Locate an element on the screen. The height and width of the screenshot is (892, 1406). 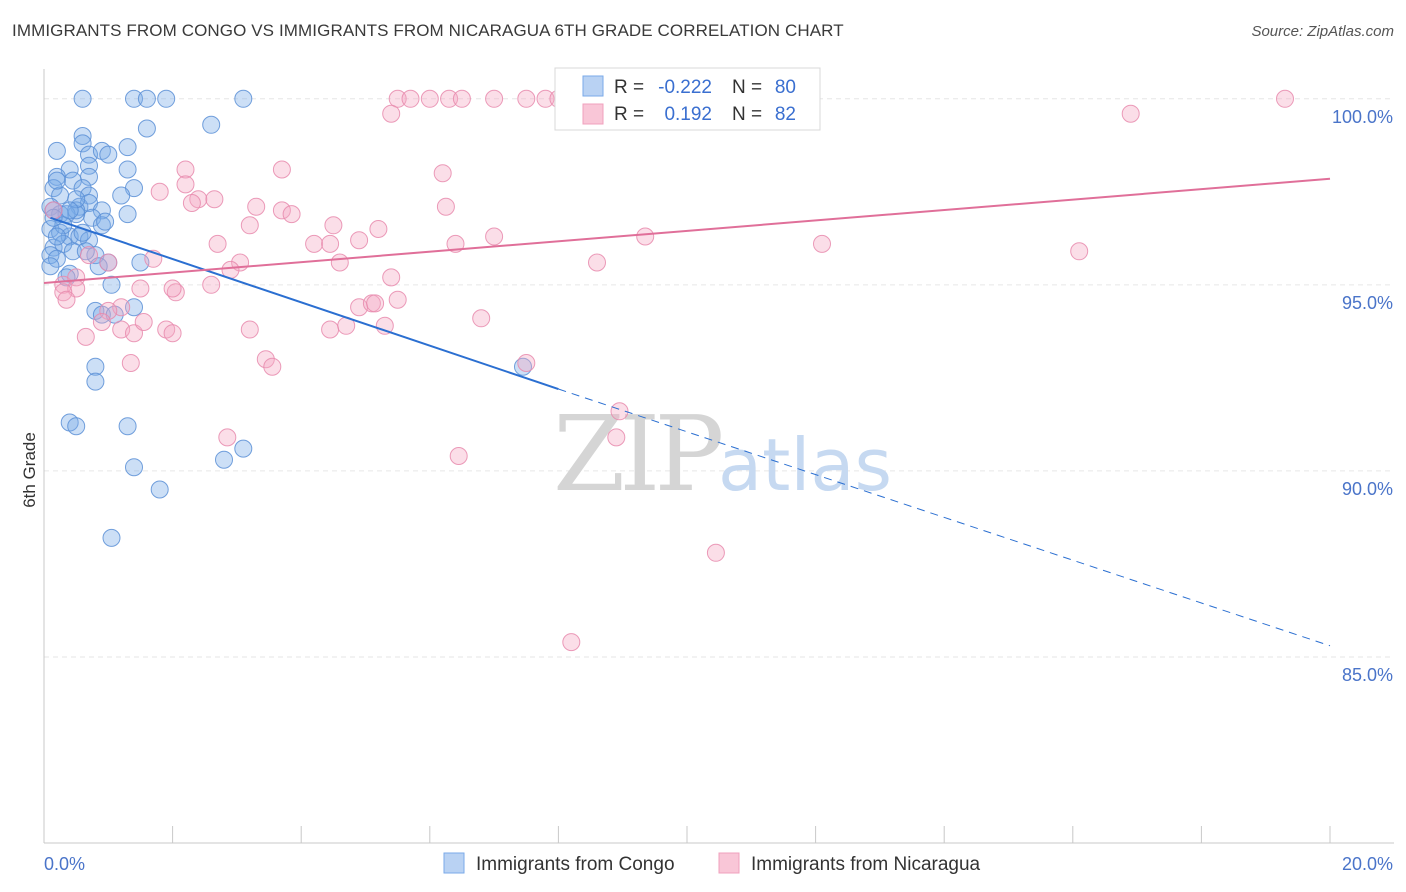
legend-n-label-congo: N = is located at coordinates (747, 87).